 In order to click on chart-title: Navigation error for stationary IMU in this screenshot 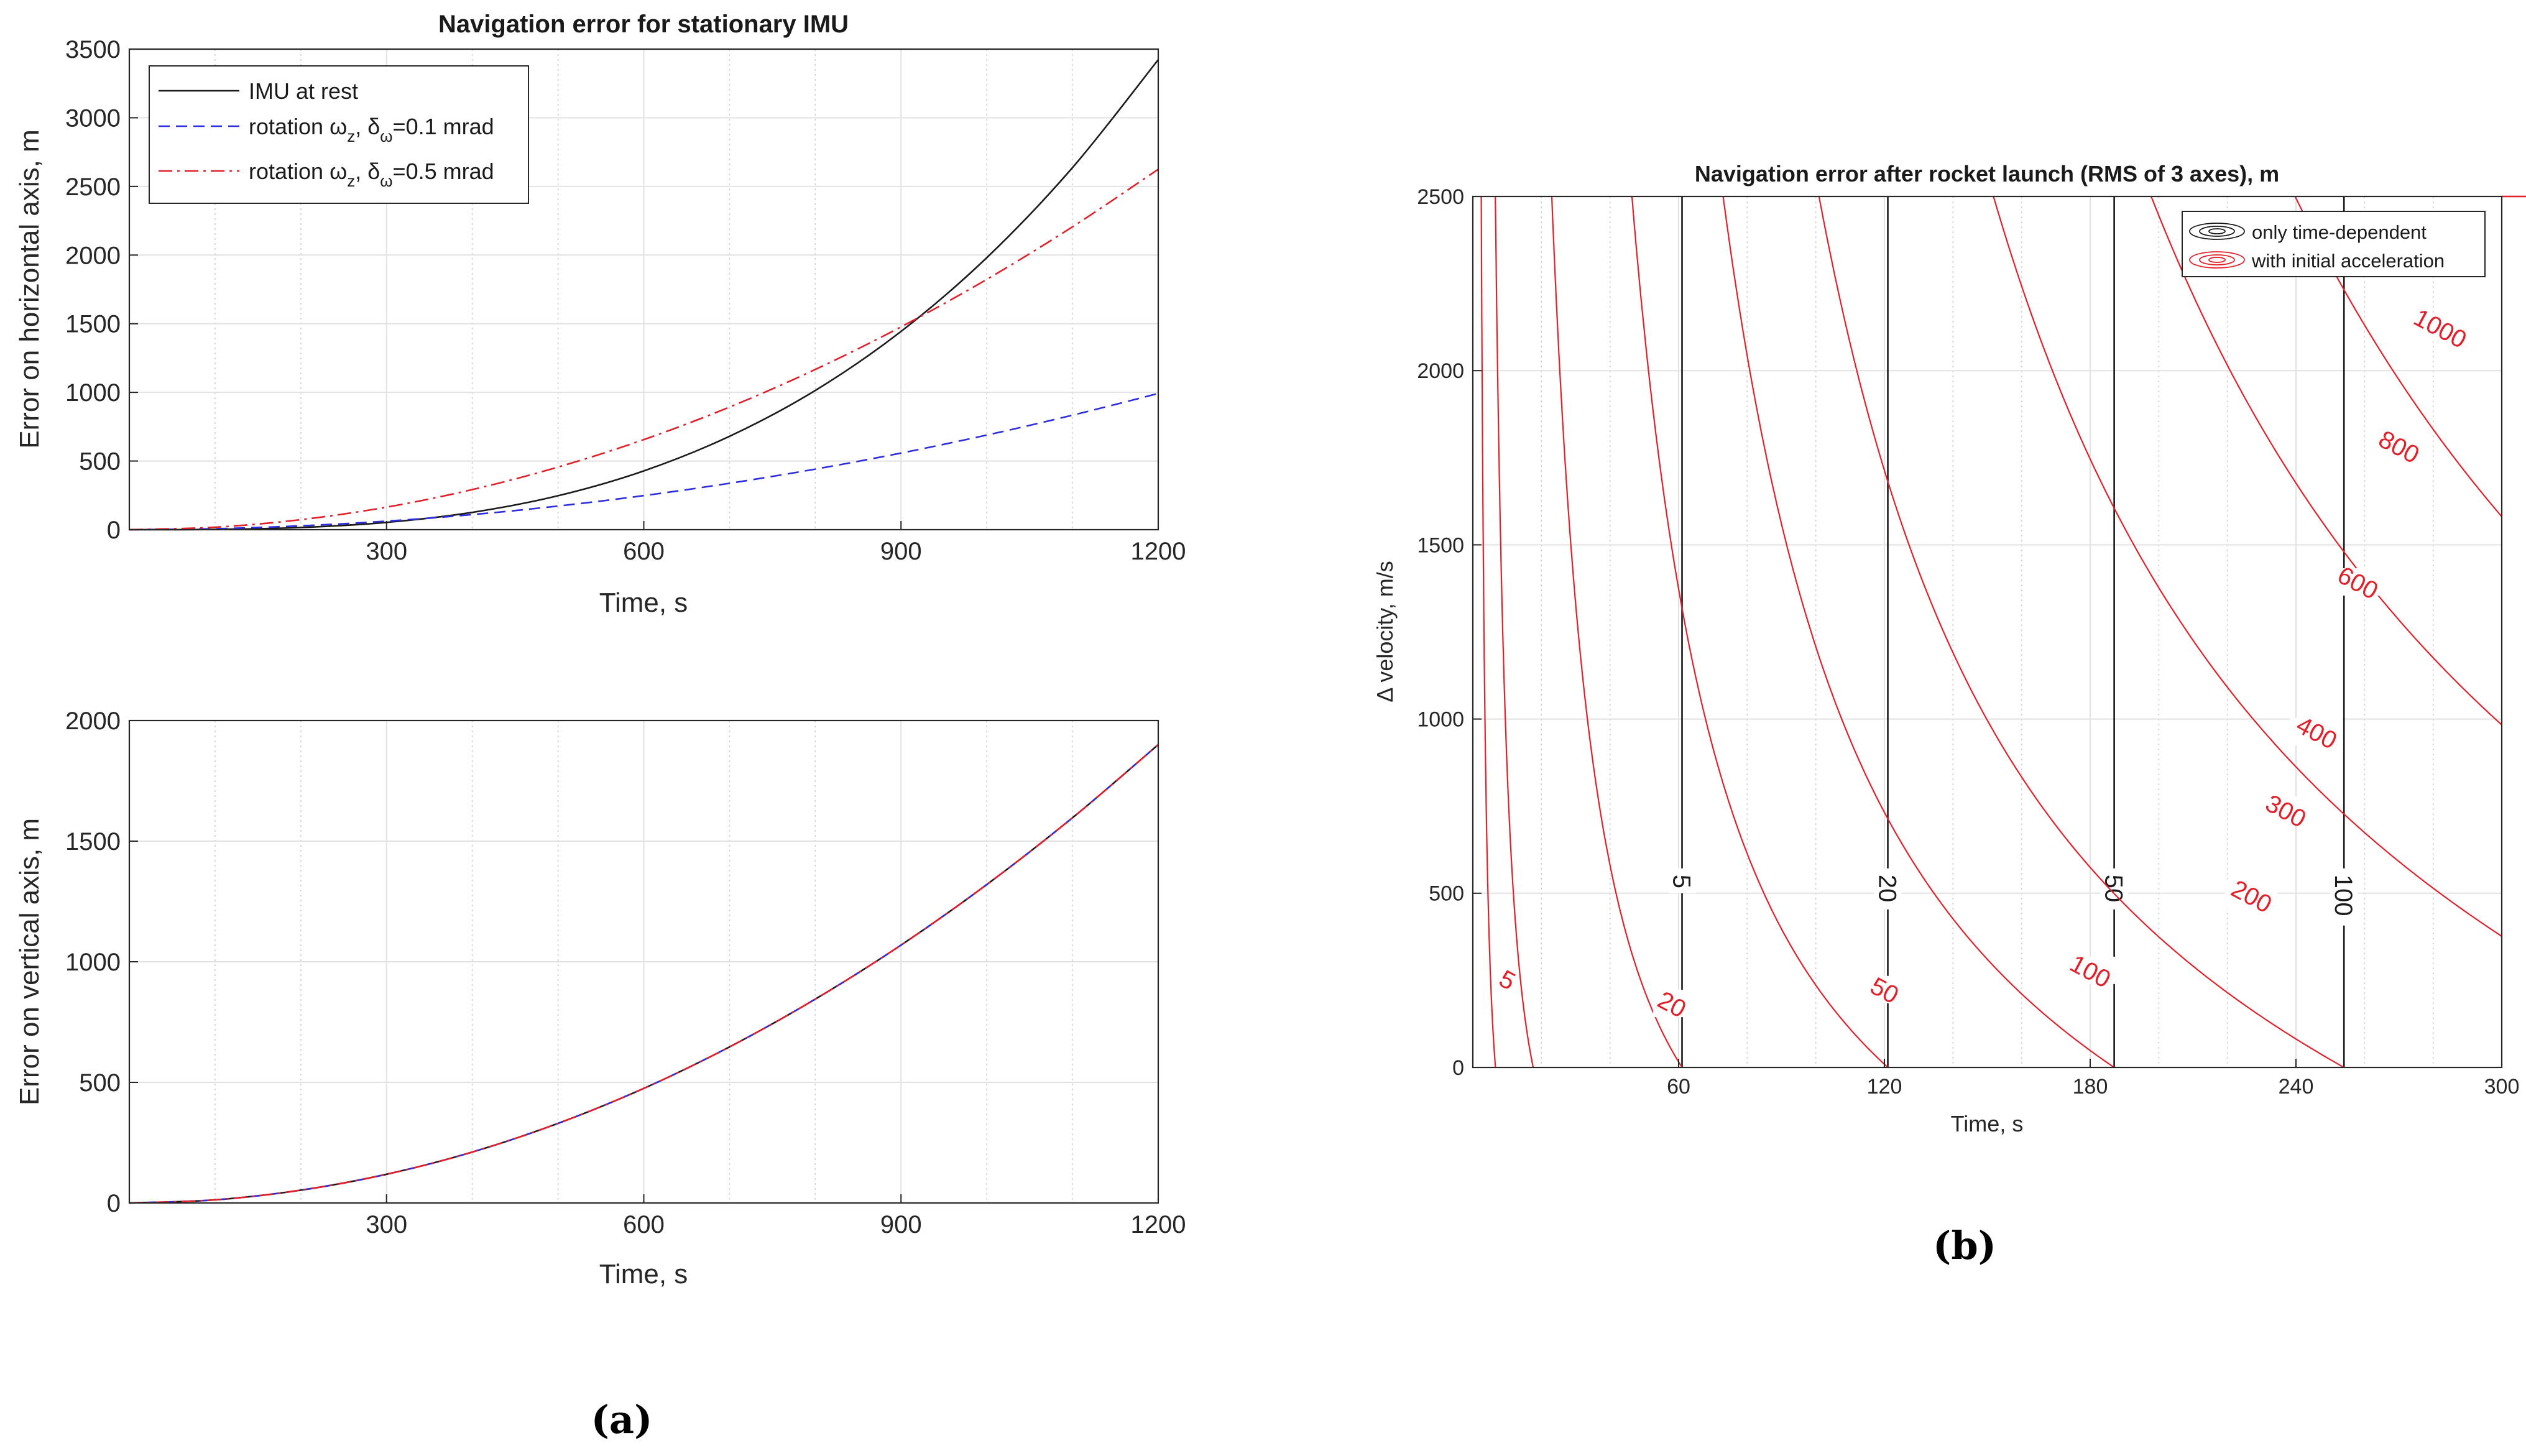, I will do `click(643, 24)`.